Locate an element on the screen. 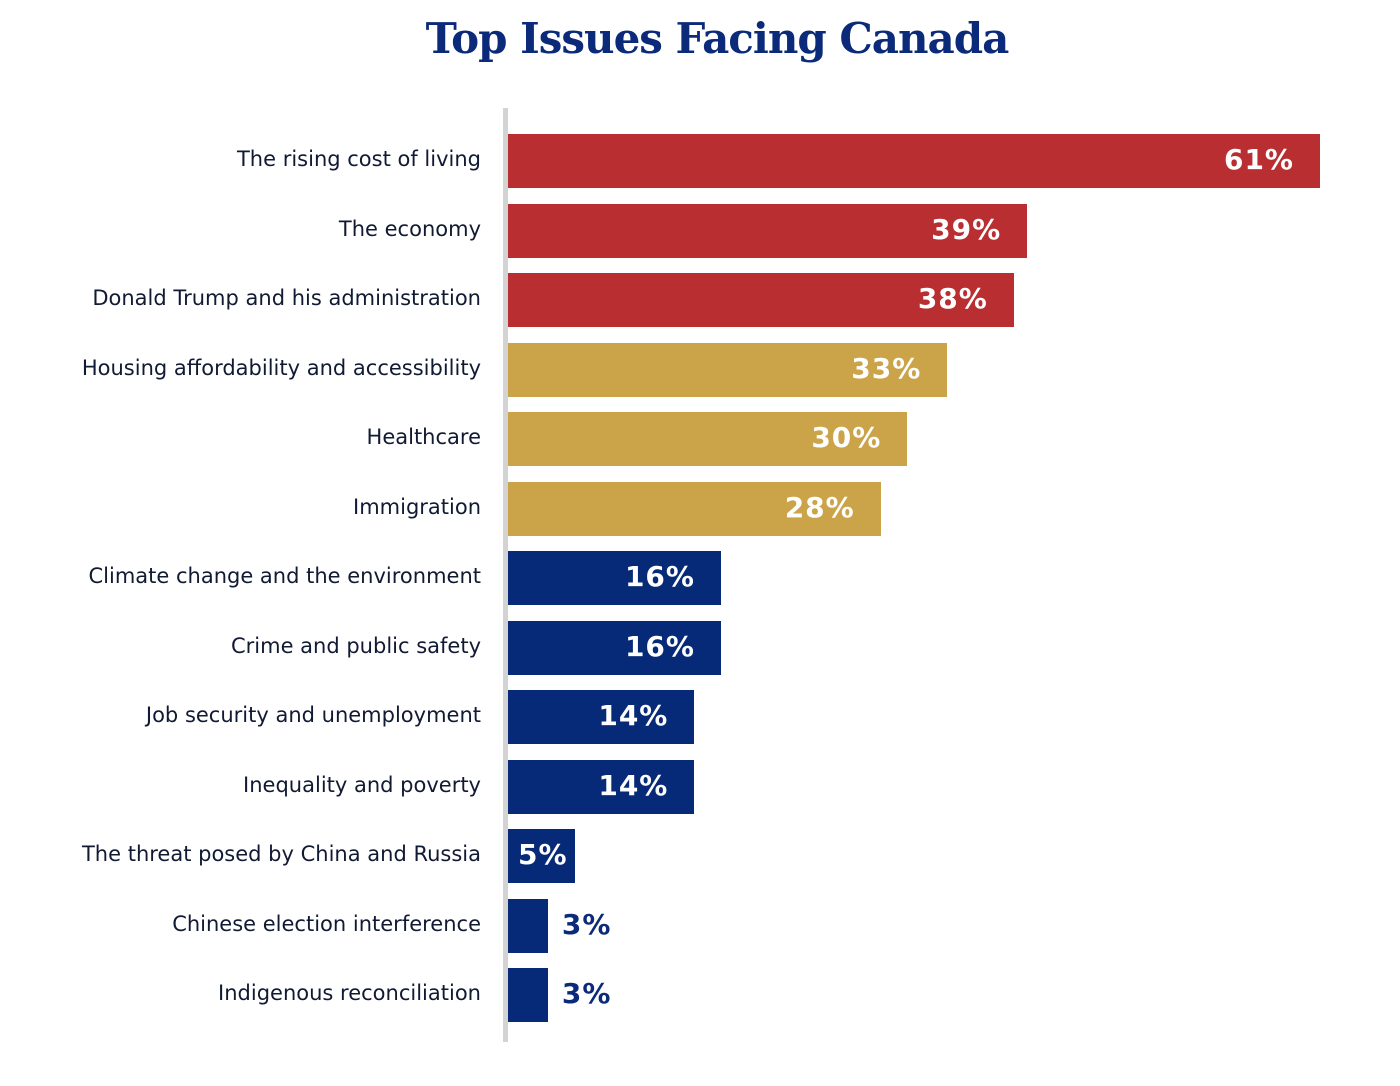  data-label: 5% is located at coordinates (543, 854).